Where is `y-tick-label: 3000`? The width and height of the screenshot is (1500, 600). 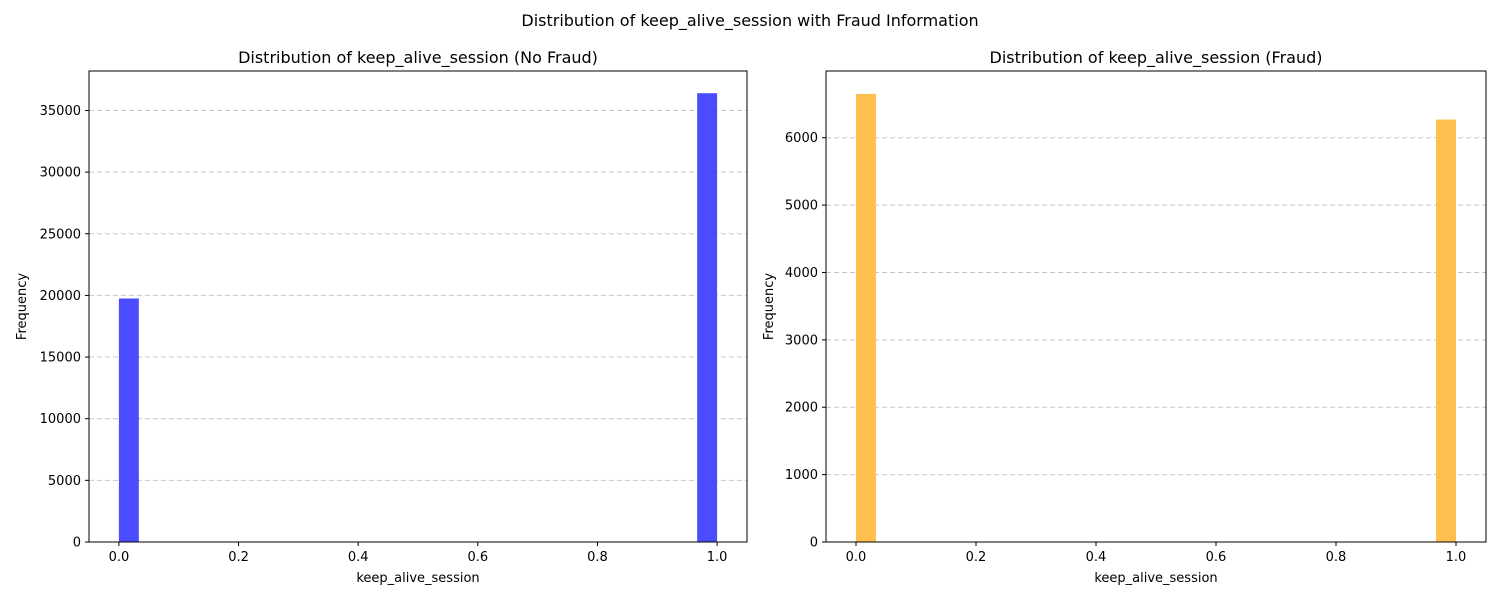
y-tick-label: 3000 is located at coordinates (801, 340).